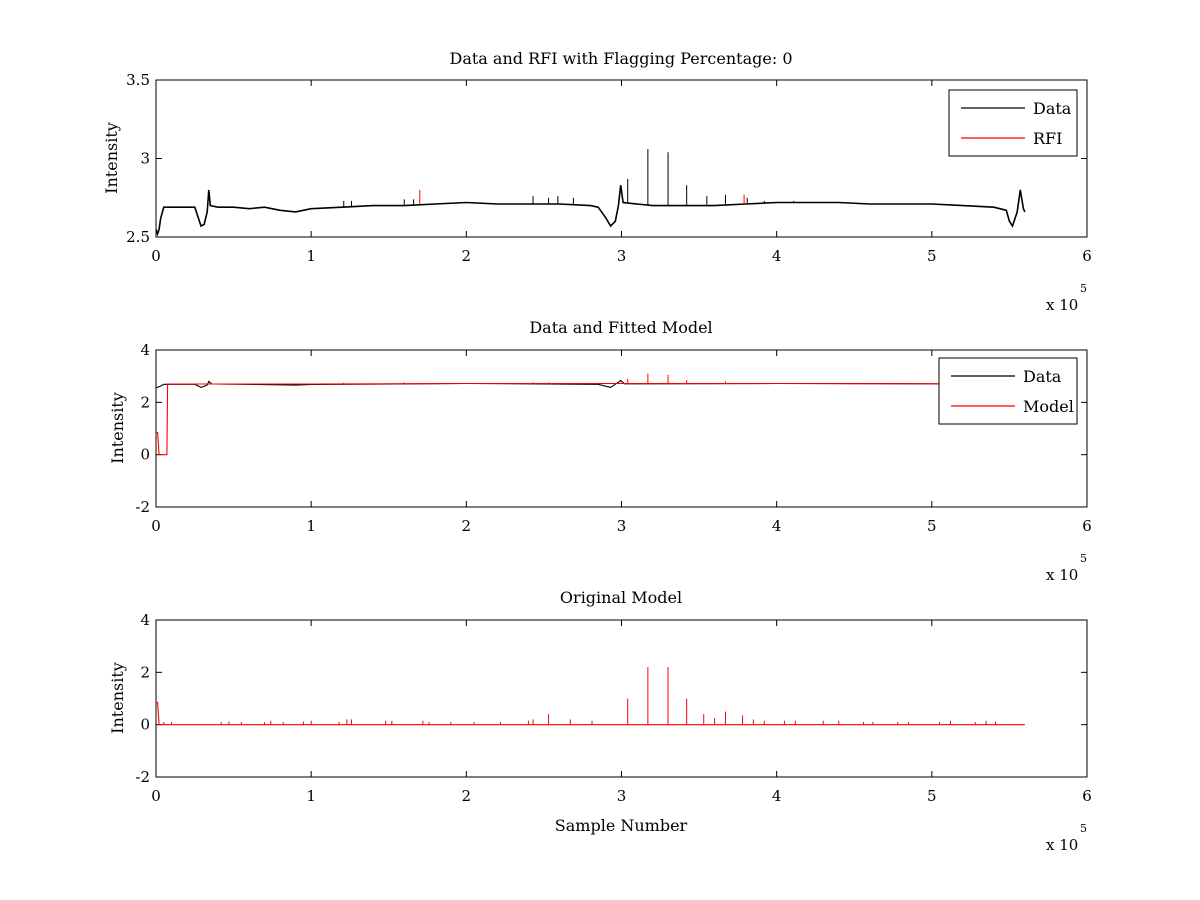  I want to click on legend-label: Model, so click(1048, 406).